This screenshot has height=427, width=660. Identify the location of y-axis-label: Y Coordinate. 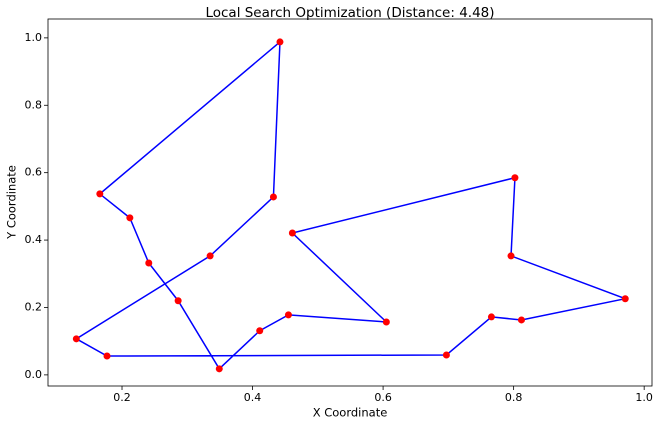
(12, 202).